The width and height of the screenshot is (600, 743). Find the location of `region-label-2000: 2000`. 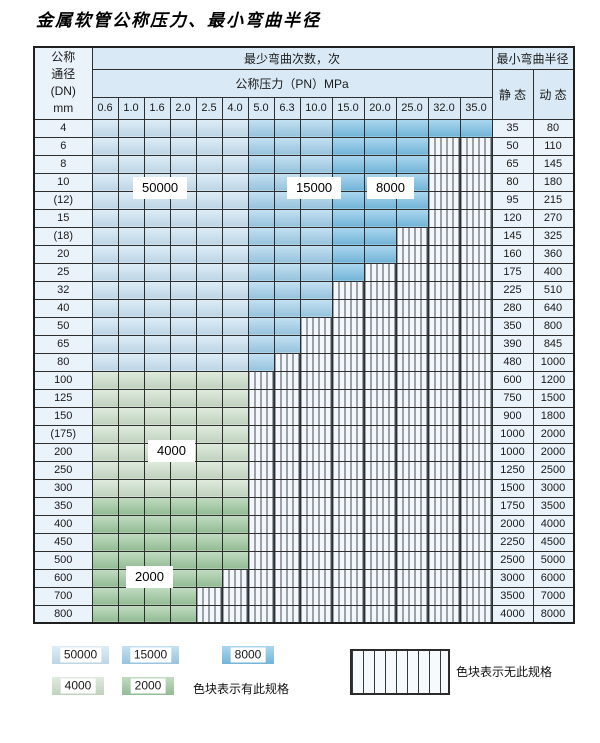

region-label-2000: 2000 is located at coordinates (149, 577).